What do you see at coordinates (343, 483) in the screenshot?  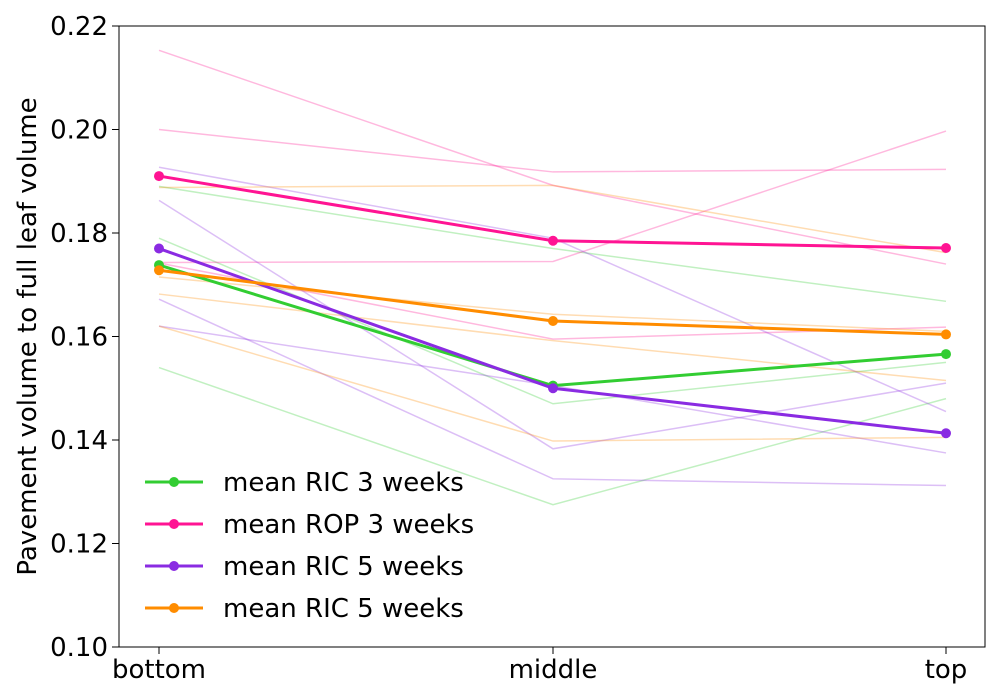 I see `legend-label: mean RIC 3 weeks` at bounding box center [343, 483].